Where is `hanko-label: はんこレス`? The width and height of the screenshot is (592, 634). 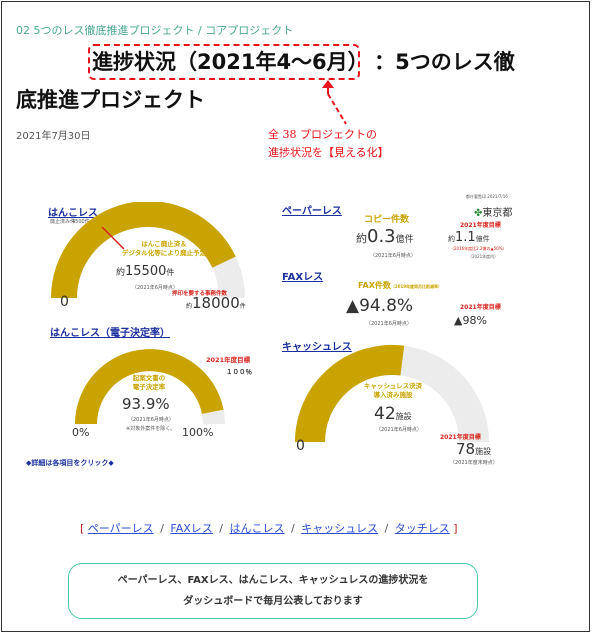 hanko-label: はんこレス is located at coordinates (73, 213).